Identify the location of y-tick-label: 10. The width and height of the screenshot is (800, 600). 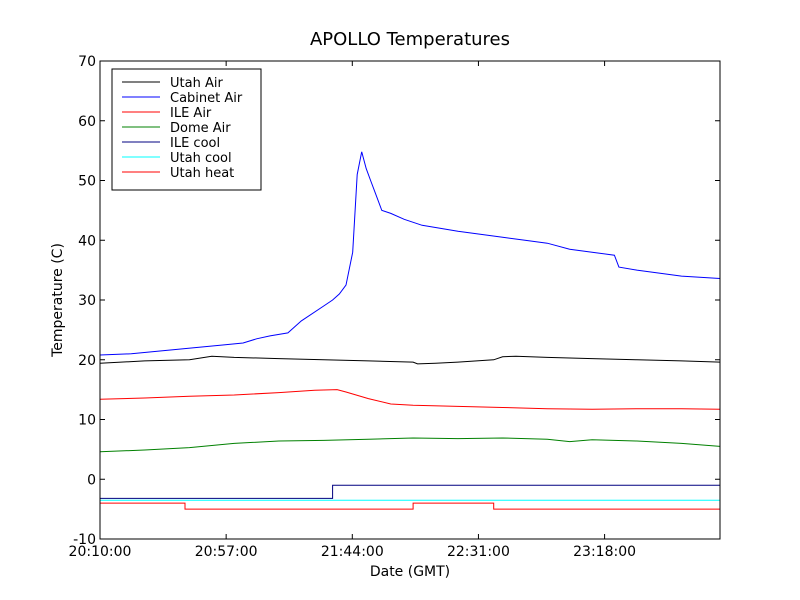
(87, 421).